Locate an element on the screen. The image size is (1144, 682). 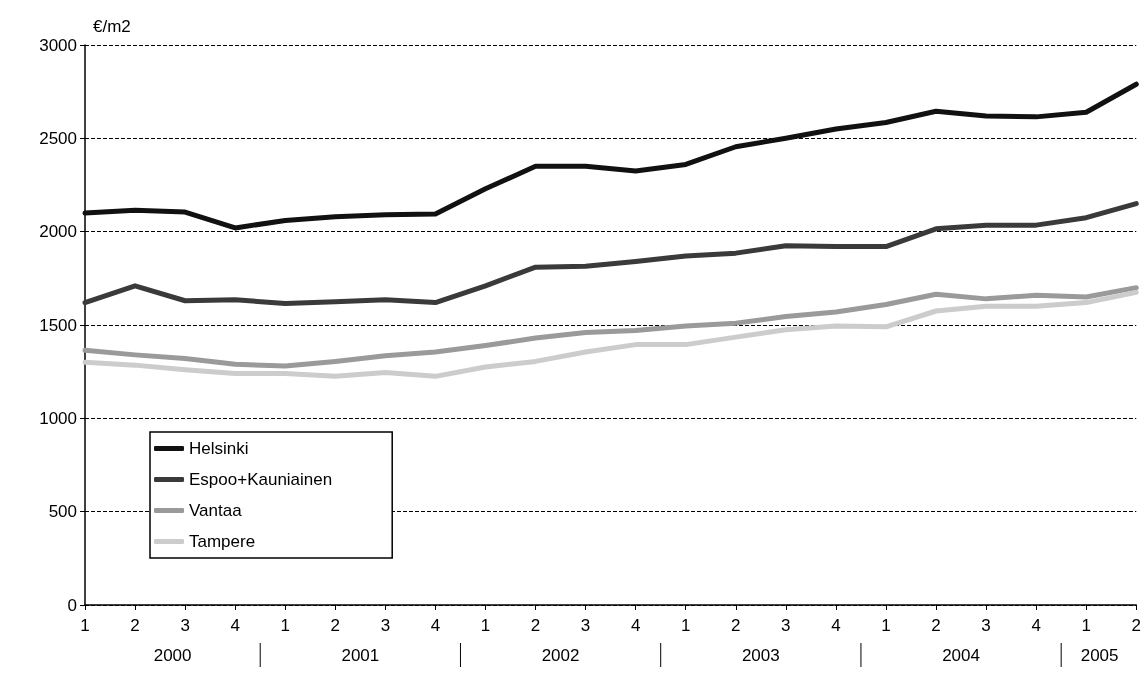
y-tick-label: 2000 is located at coordinates (58, 232).